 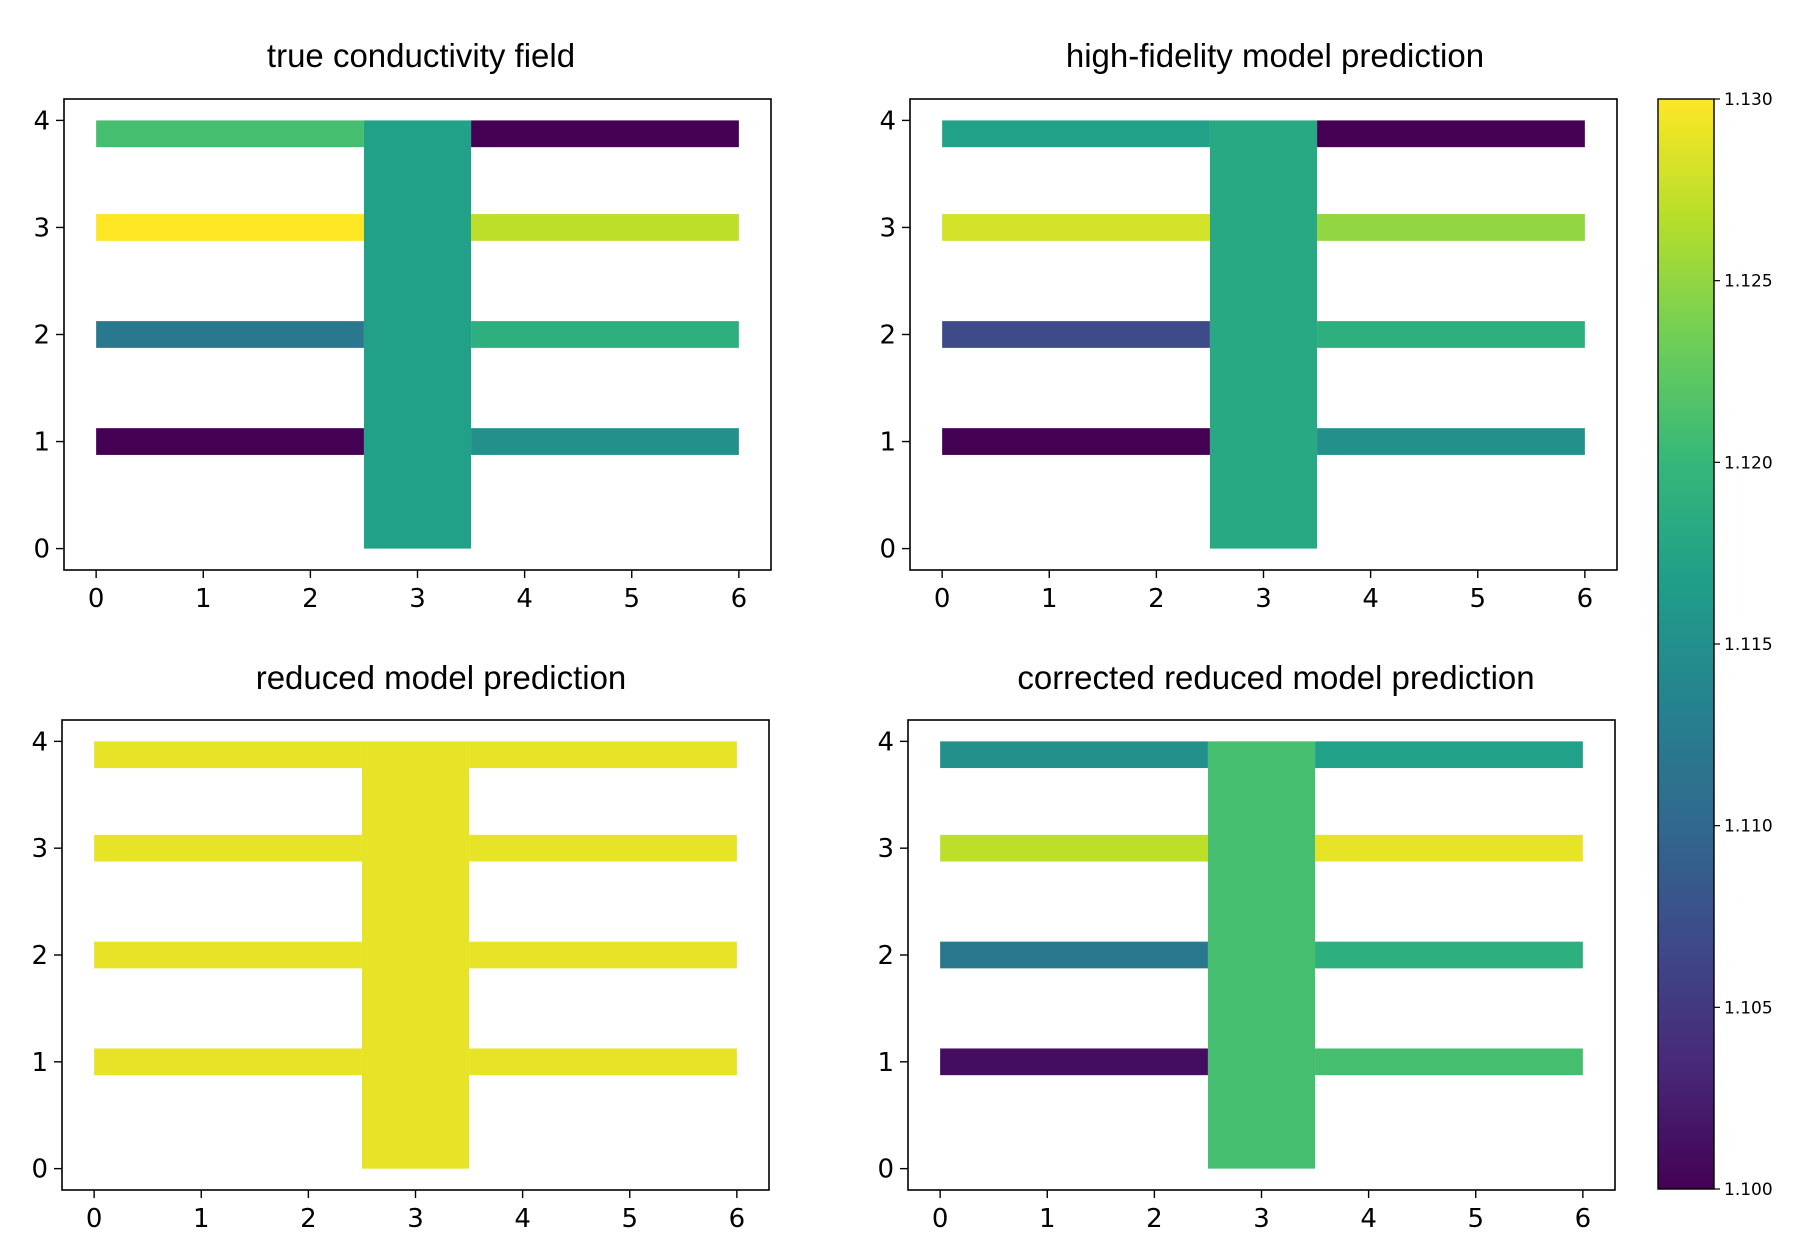 What do you see at coordinates (1275, 677) in the screenshot?
I see `panel-title: corrected reduced model prediction` at bounding box center [1275, 677].